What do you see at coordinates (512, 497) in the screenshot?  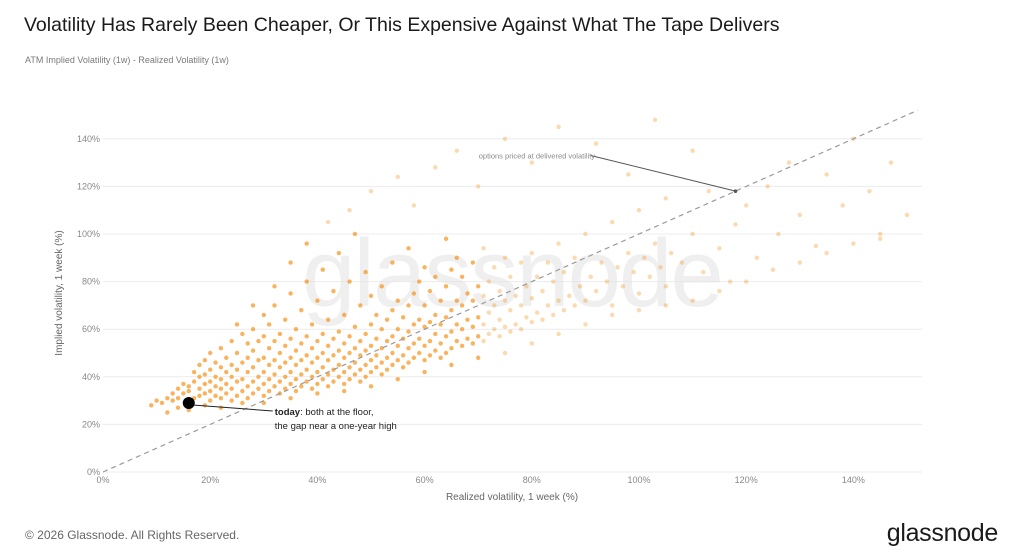 I see `x-axis-label: Realized volatility, 1 week (%)` at bounding box center [512, 497].